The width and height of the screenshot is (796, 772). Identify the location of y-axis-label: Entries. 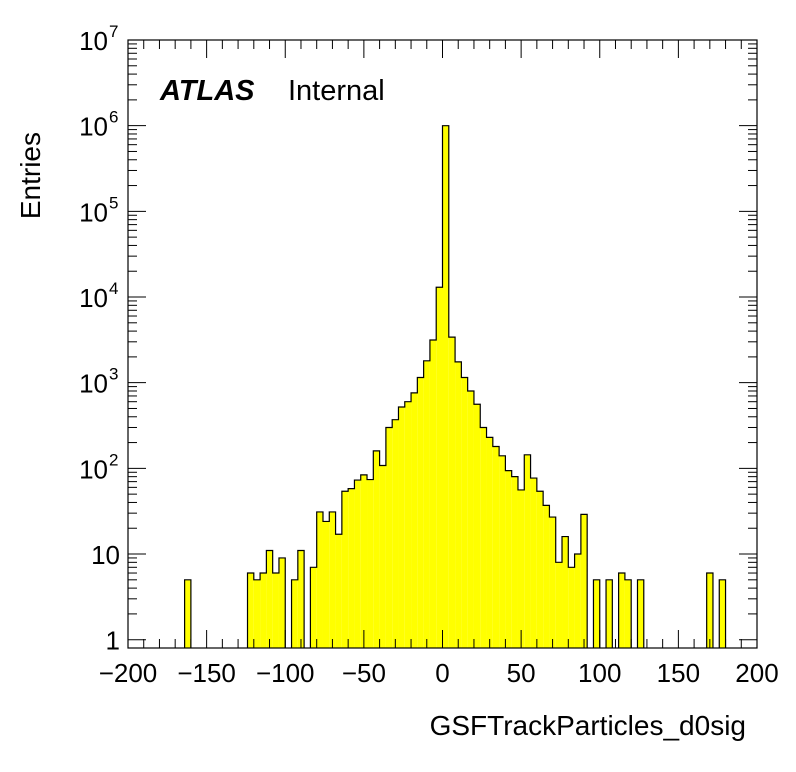
(30, 175).